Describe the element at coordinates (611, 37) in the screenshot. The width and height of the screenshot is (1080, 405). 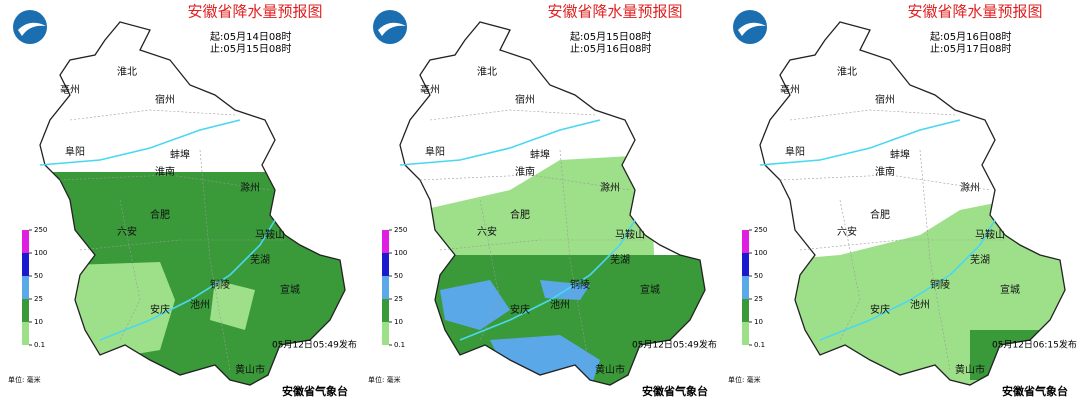
I see `start-time: 起:05月15日08时` at that location.